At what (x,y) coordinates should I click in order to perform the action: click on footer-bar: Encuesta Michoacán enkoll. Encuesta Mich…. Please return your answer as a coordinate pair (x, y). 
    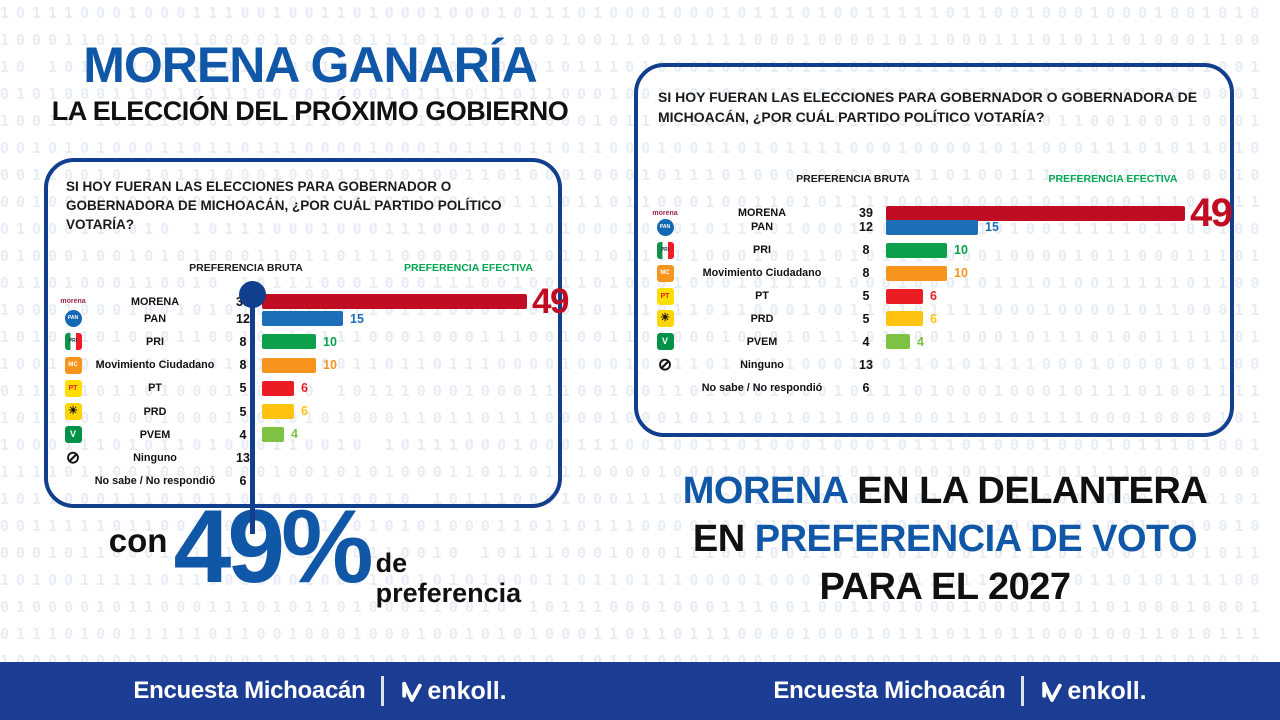
    Looking at the image, I should click on (640, 691).